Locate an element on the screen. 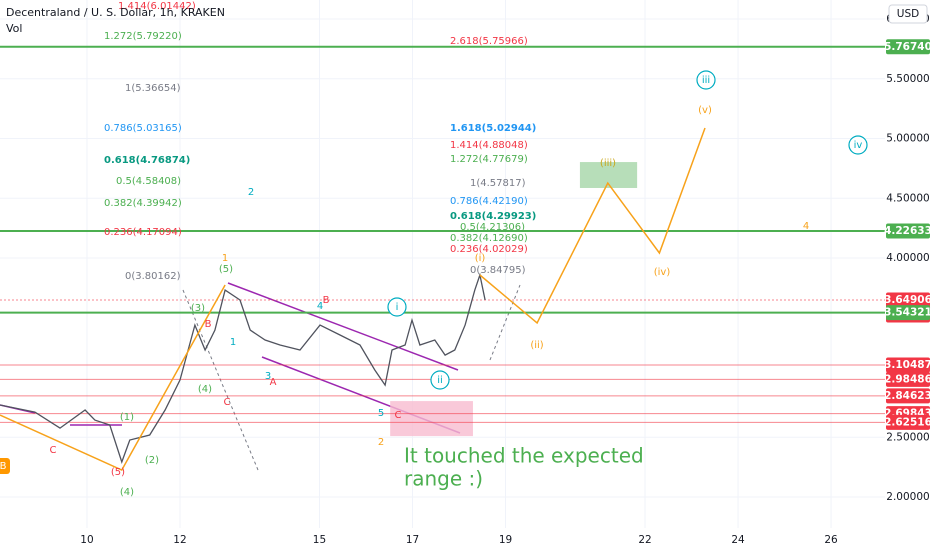  chart-title: Decentraland / U. S. Dollar, 1h, KRAKEN is located at coordinates (115, 12).